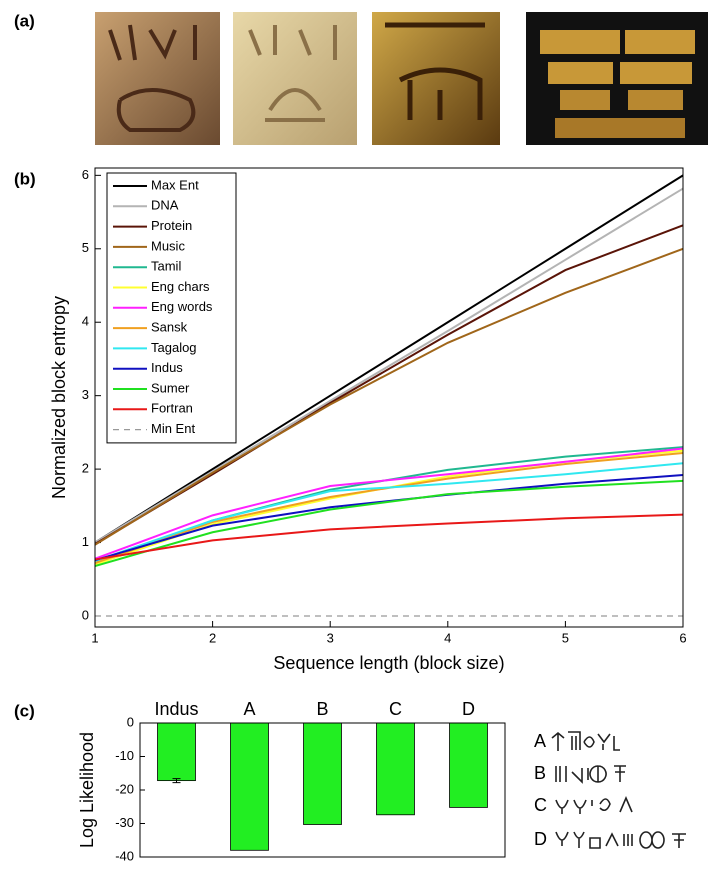 This screenshot has width=724, height=874. What do you see at coordinates (85, 468) in the screenshot?
I see `y-tick-label: 2` at bounding box center [85, 468].